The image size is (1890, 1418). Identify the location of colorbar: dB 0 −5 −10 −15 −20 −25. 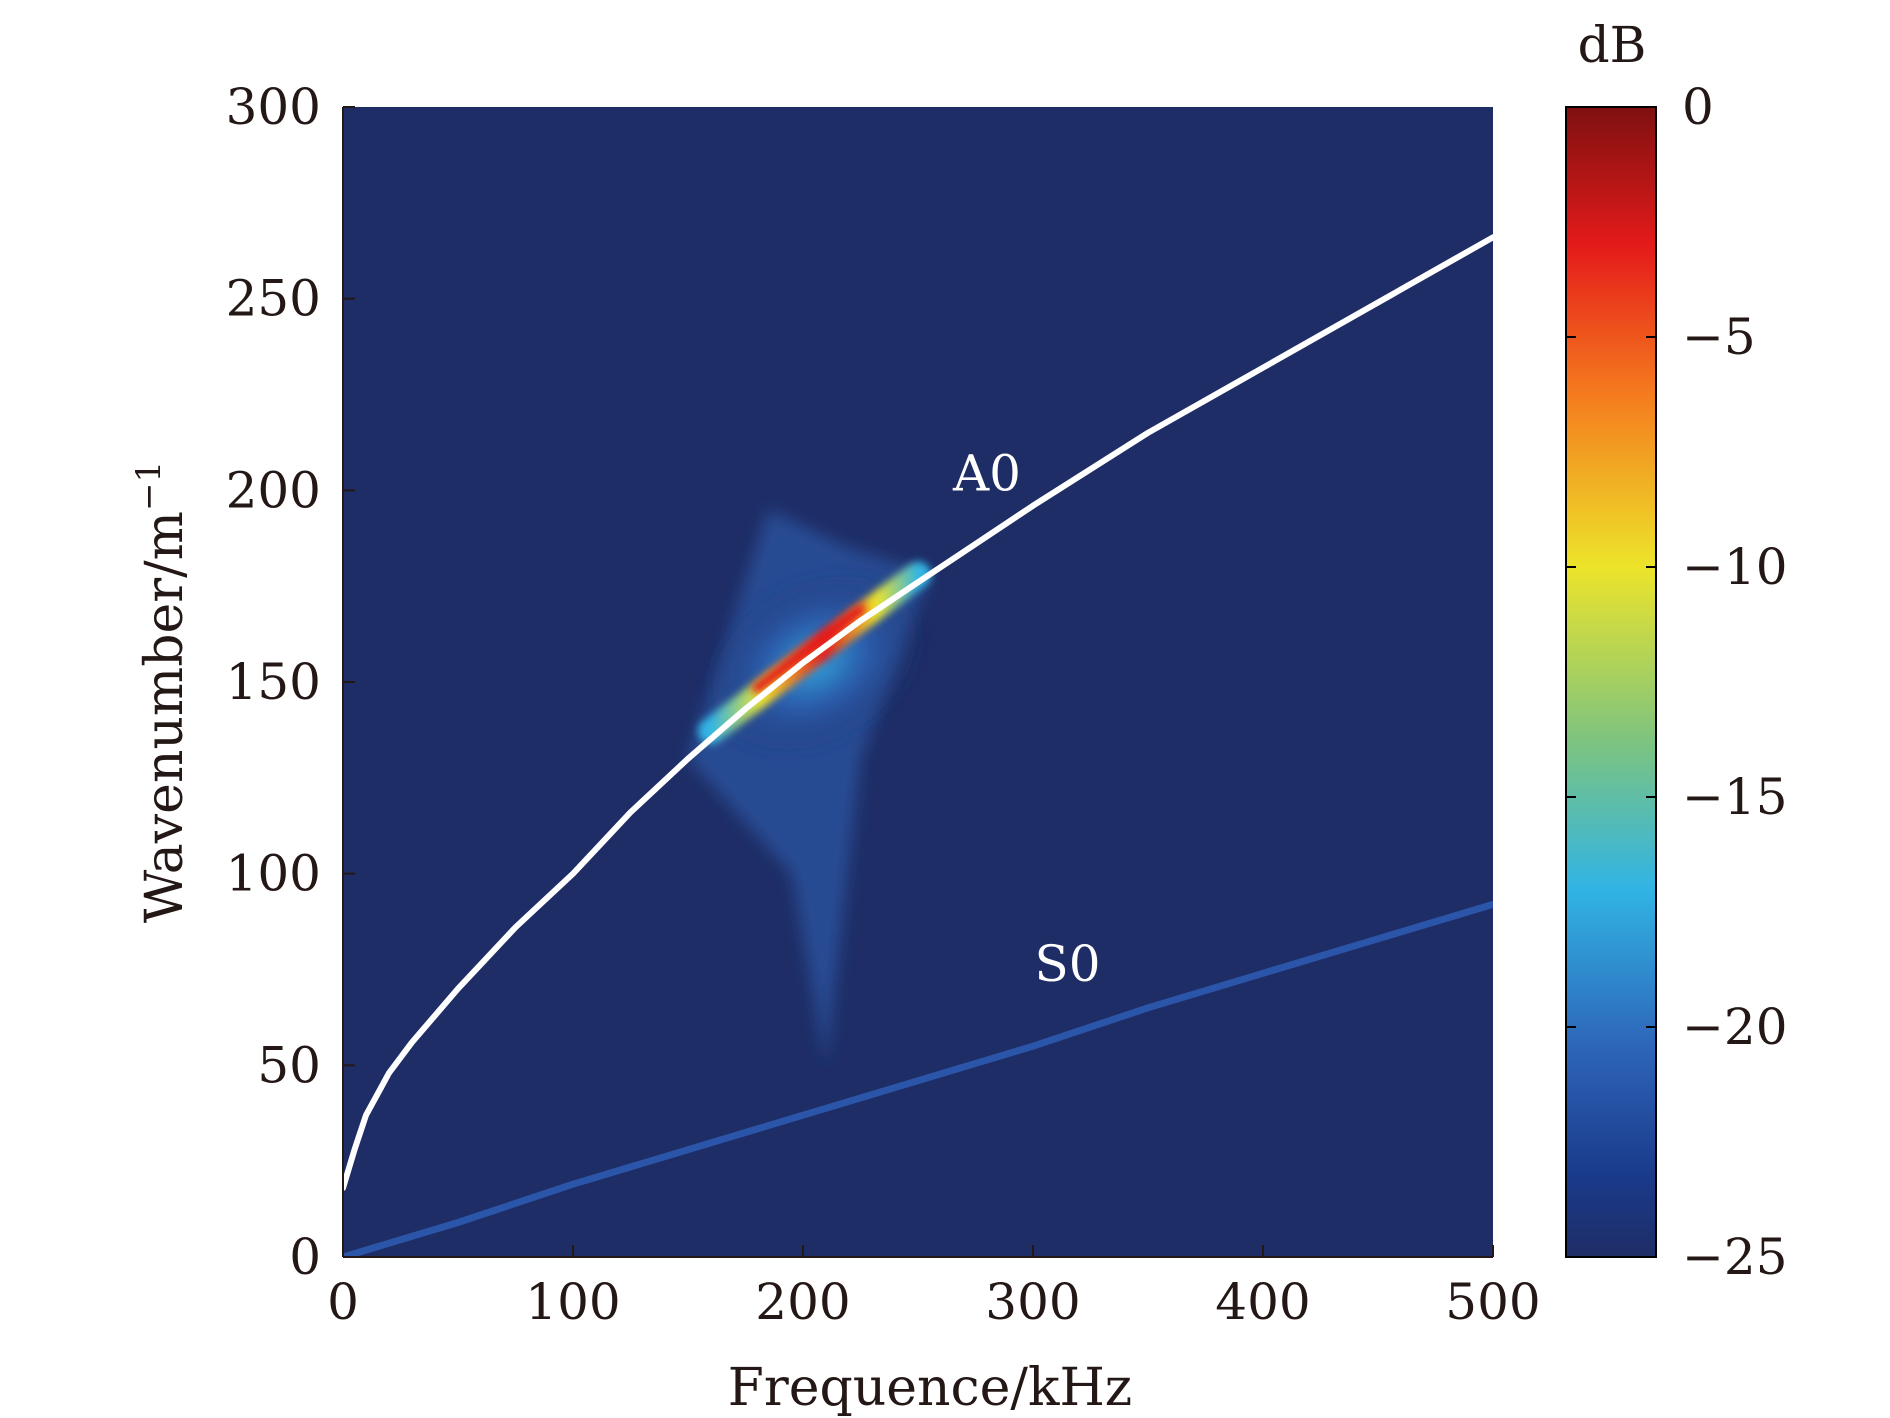
(1676, 651).